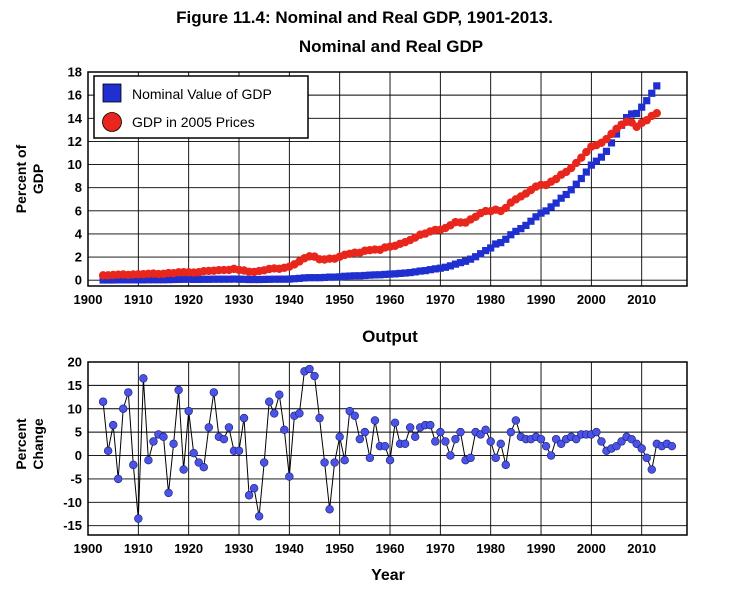 The image size is (729, 590). I want to click on y-tick-label: 4, so click(79, 233).